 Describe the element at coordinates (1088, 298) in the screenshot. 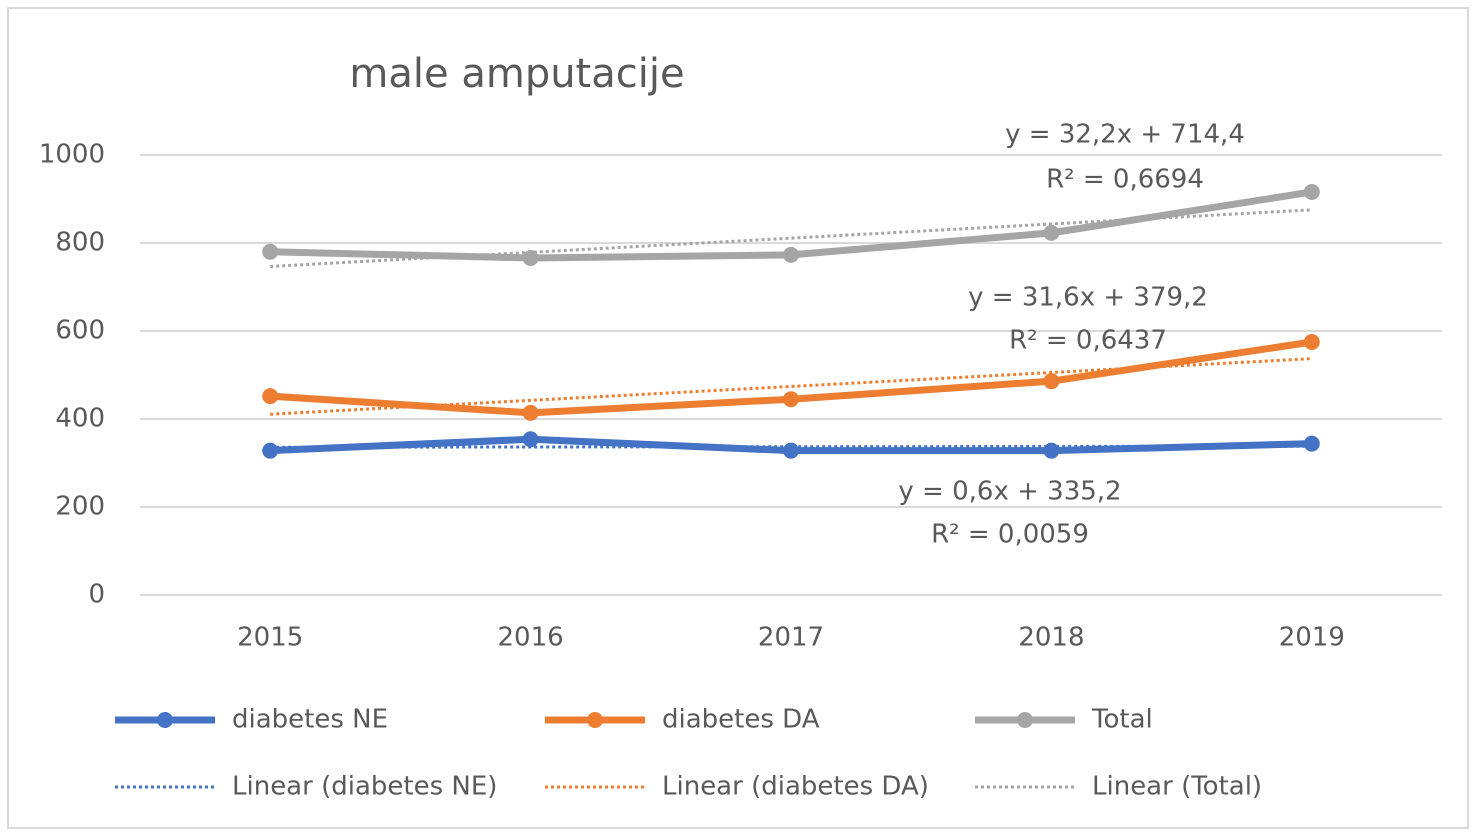

I see `annotation: y = 31,6x + 379,2` at that location.